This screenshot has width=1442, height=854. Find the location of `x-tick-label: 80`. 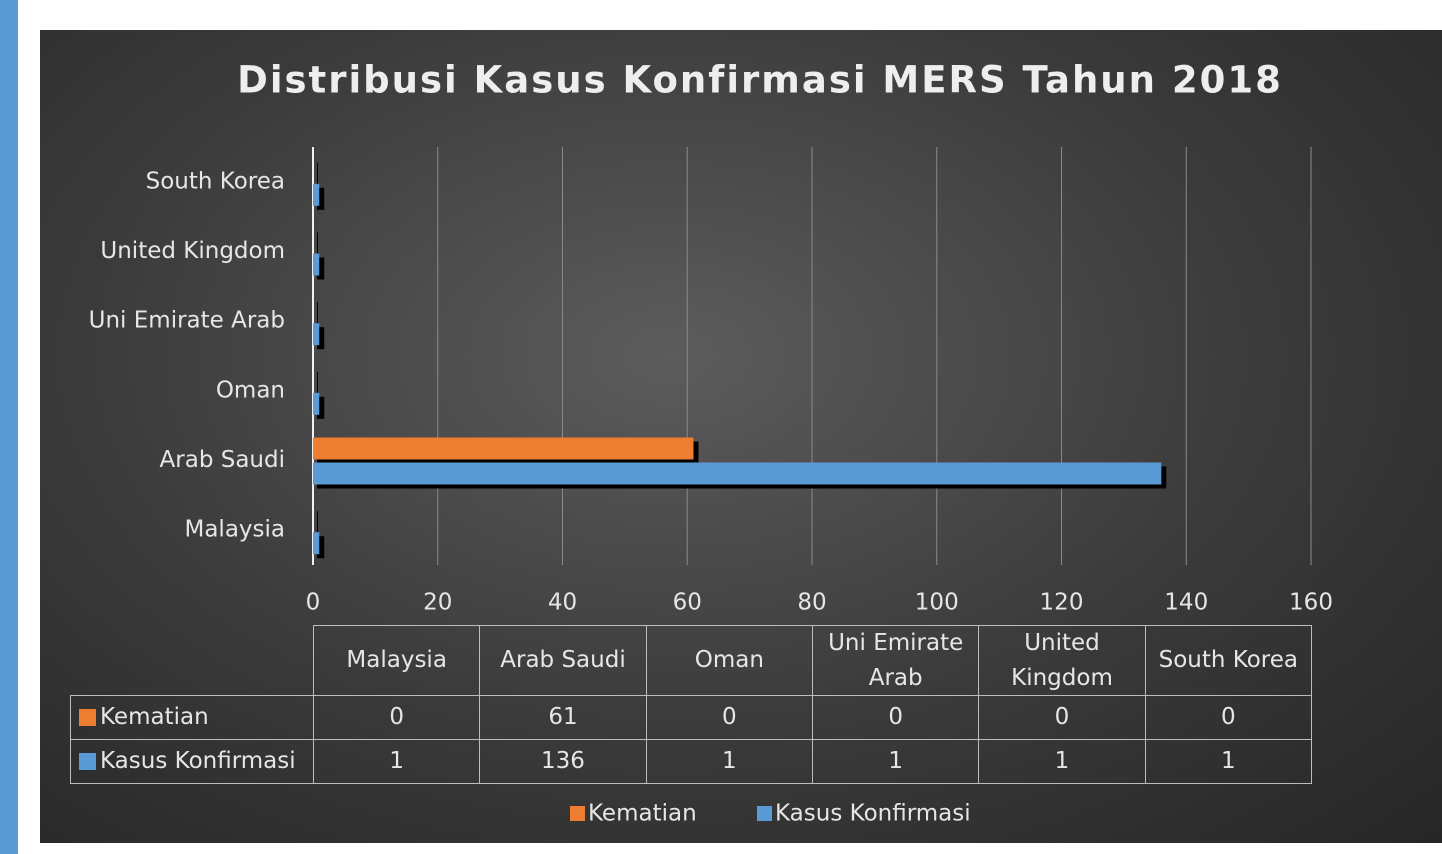

x-tick-label: 80 is located at coordinates (811, 603).